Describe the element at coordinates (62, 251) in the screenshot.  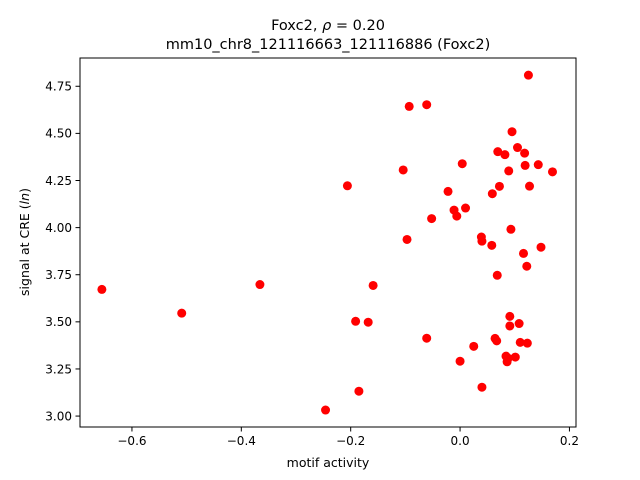
I see `y-axis-ticks: 3.00 3.25 3.50 3.75 4.00 4.25 4.50 4.75` at that location.